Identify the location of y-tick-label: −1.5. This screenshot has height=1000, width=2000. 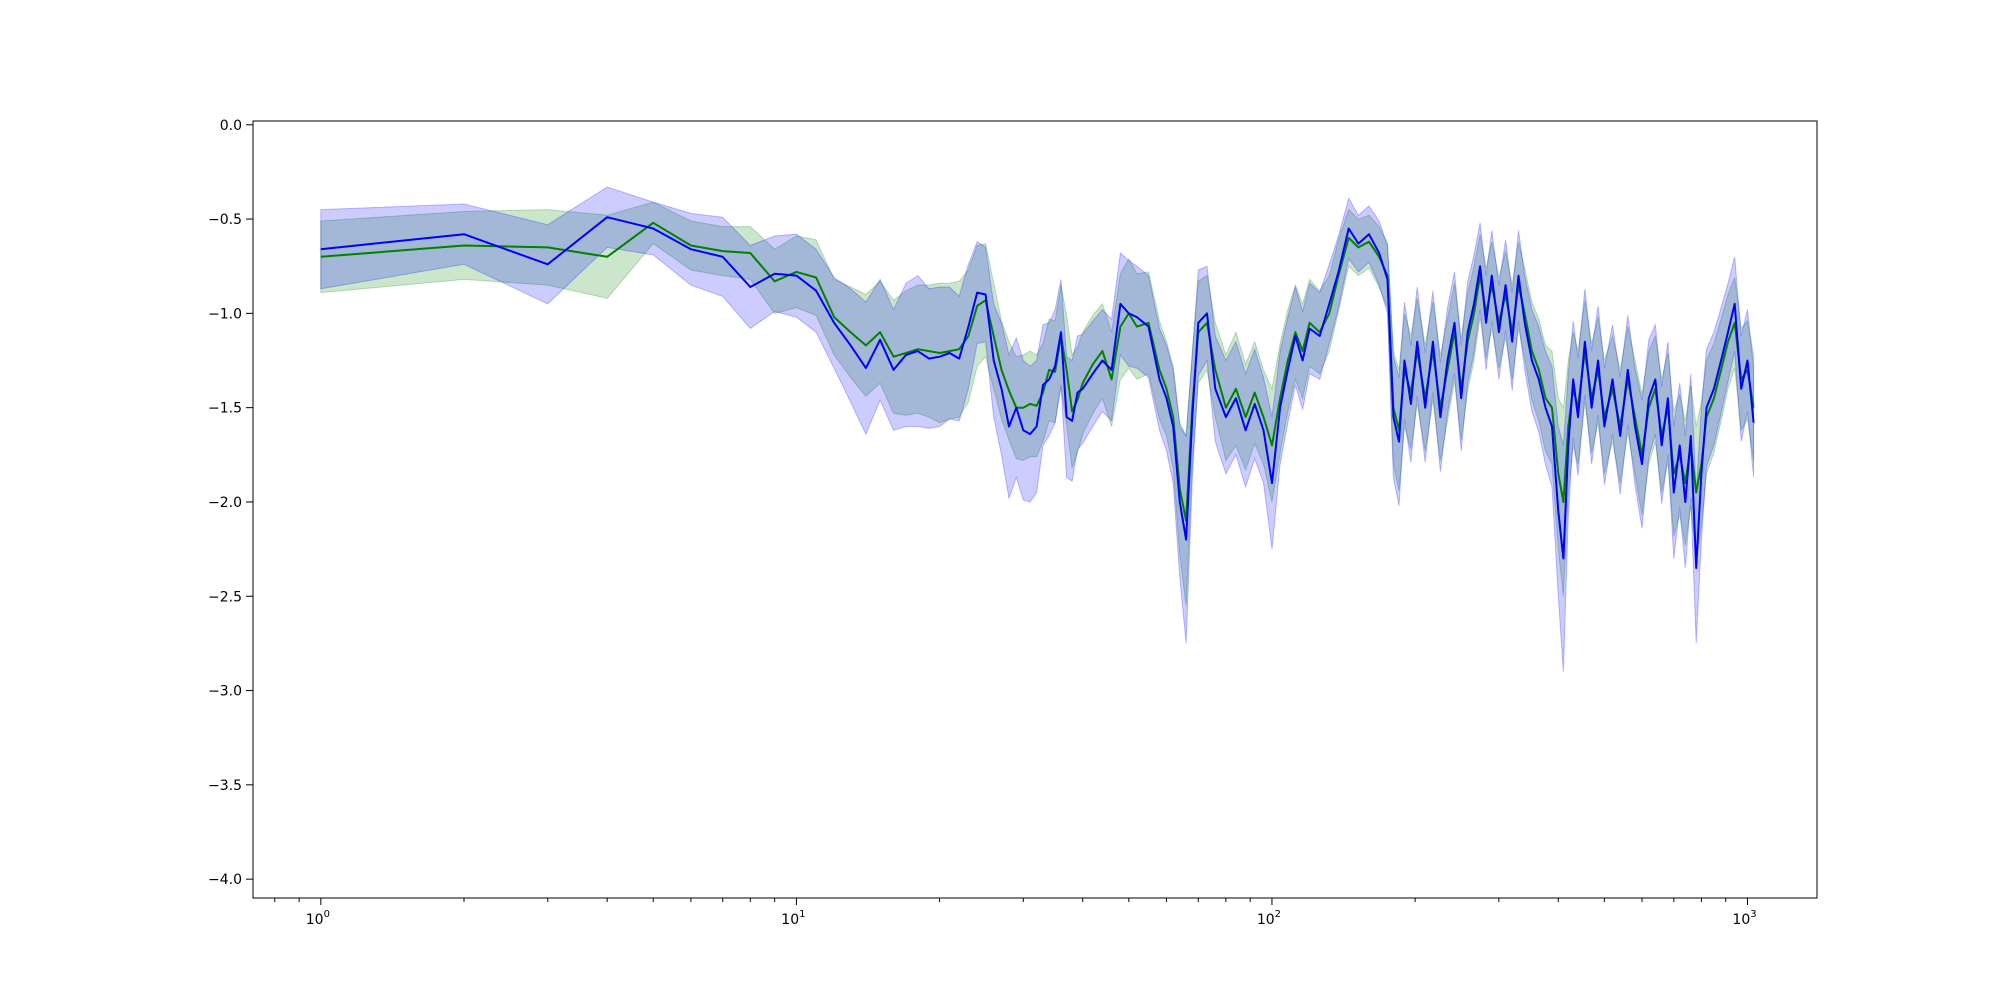
(225, 409).